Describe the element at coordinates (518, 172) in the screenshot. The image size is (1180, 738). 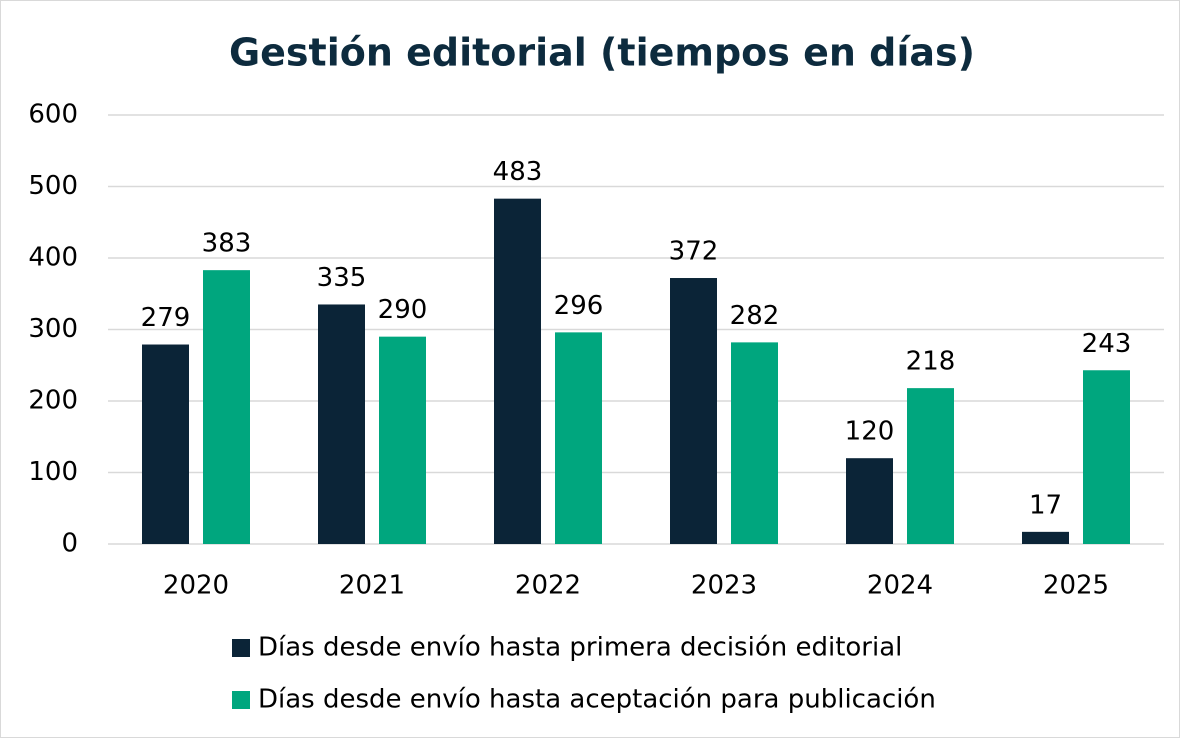
I see `data-label: 483` at that location.